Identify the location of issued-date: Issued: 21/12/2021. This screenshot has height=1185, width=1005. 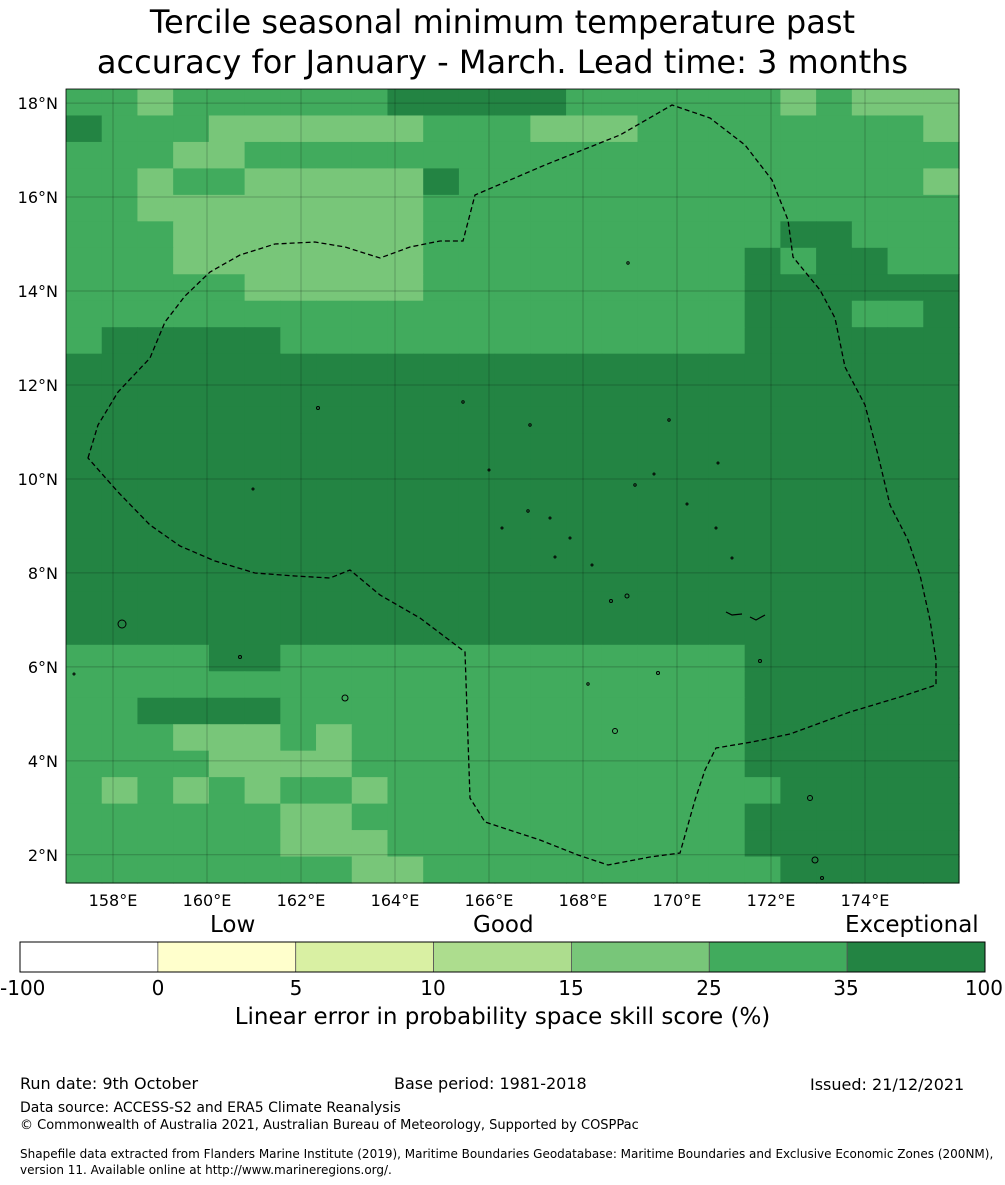
(887, 1084).